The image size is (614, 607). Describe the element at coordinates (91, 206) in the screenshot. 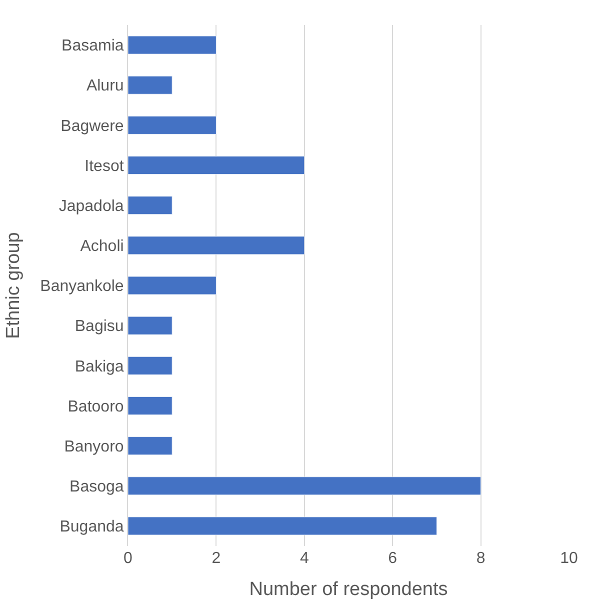

I see `y-tick-label: Japadola` at that location.